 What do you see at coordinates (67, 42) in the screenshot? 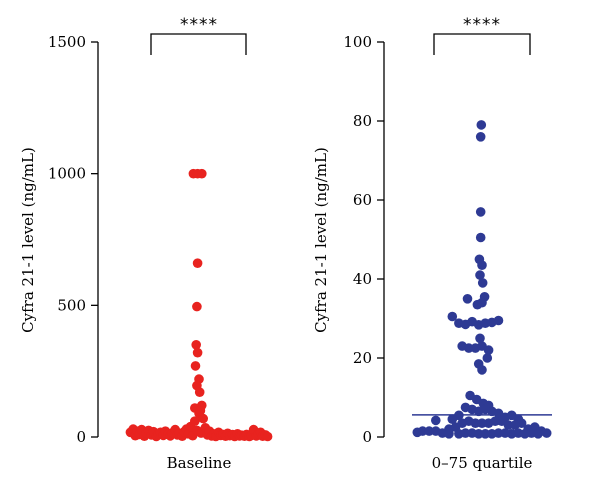
I see `y-tick-label: 1500` at bounding box center [67, 42].